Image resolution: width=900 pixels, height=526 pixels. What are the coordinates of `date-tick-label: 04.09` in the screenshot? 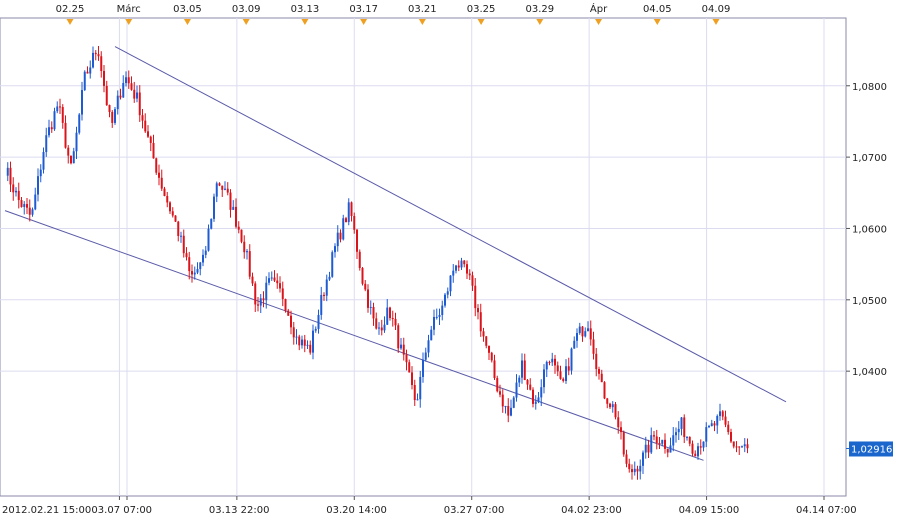 It's located at (716, 9).